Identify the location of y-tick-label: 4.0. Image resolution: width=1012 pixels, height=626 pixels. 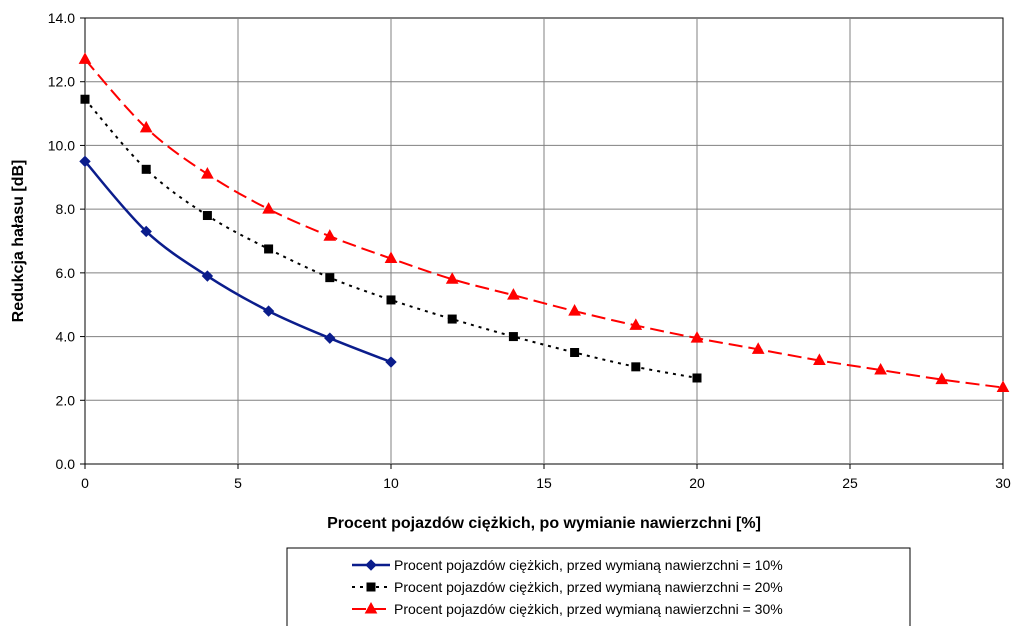
(66, 337).